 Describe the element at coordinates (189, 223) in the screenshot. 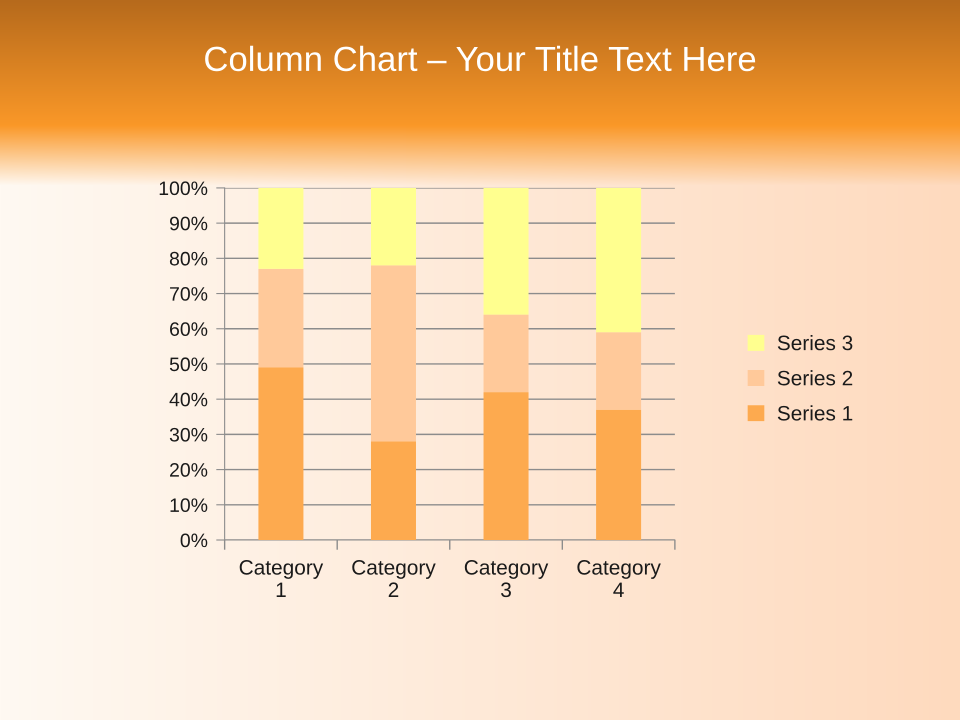

I see `y-tick-label: 90%` at that location.